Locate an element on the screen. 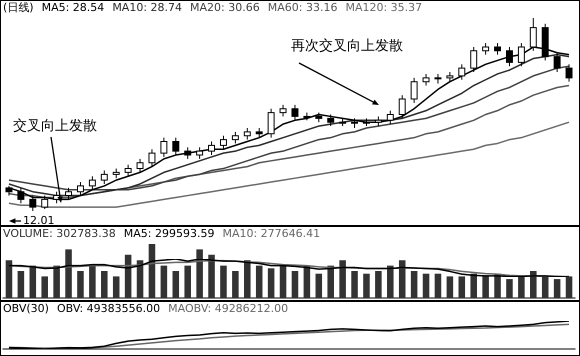  chart-title: (日线) is located at coordinates (18, 7).